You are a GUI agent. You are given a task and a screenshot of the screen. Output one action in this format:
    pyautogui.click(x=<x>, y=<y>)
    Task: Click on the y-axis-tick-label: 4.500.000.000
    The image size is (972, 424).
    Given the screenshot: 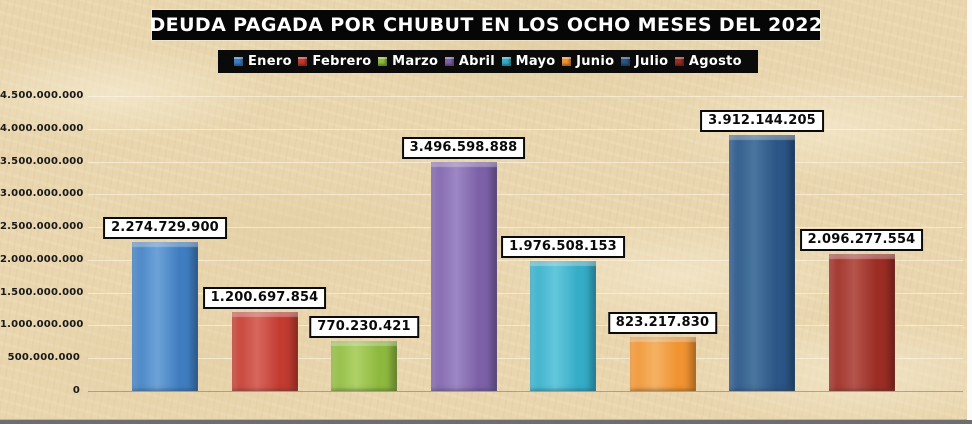 What is the action you would take?
    pyautogui.click(x=42, y=95)
    